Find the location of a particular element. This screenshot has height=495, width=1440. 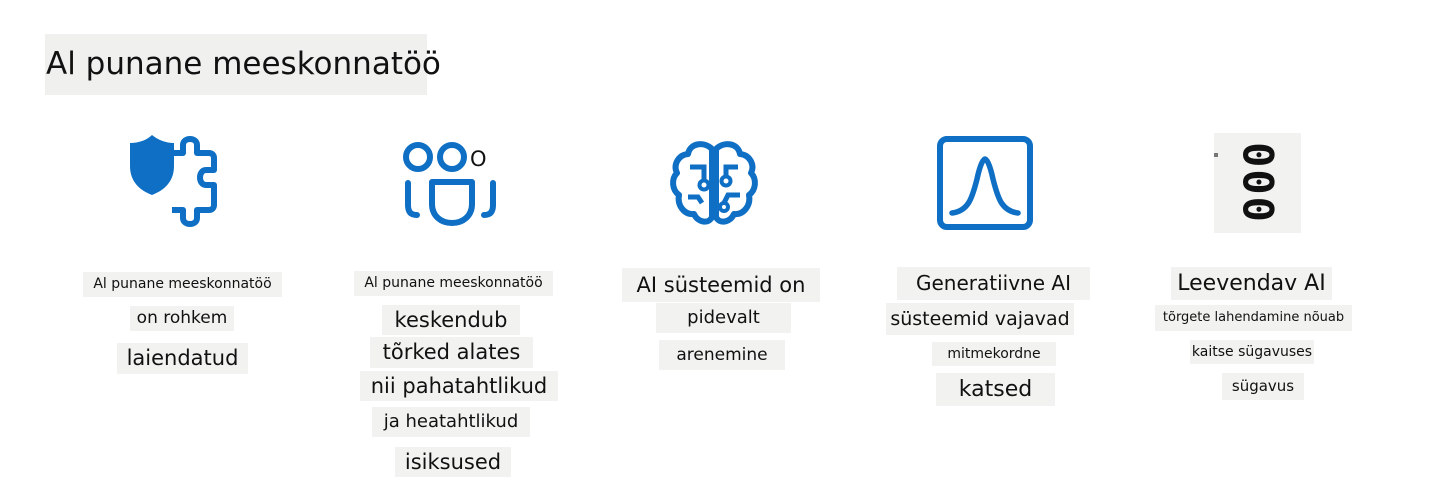

col2-line-5: ja heatahtlikud is located at coordinates (451, 422).